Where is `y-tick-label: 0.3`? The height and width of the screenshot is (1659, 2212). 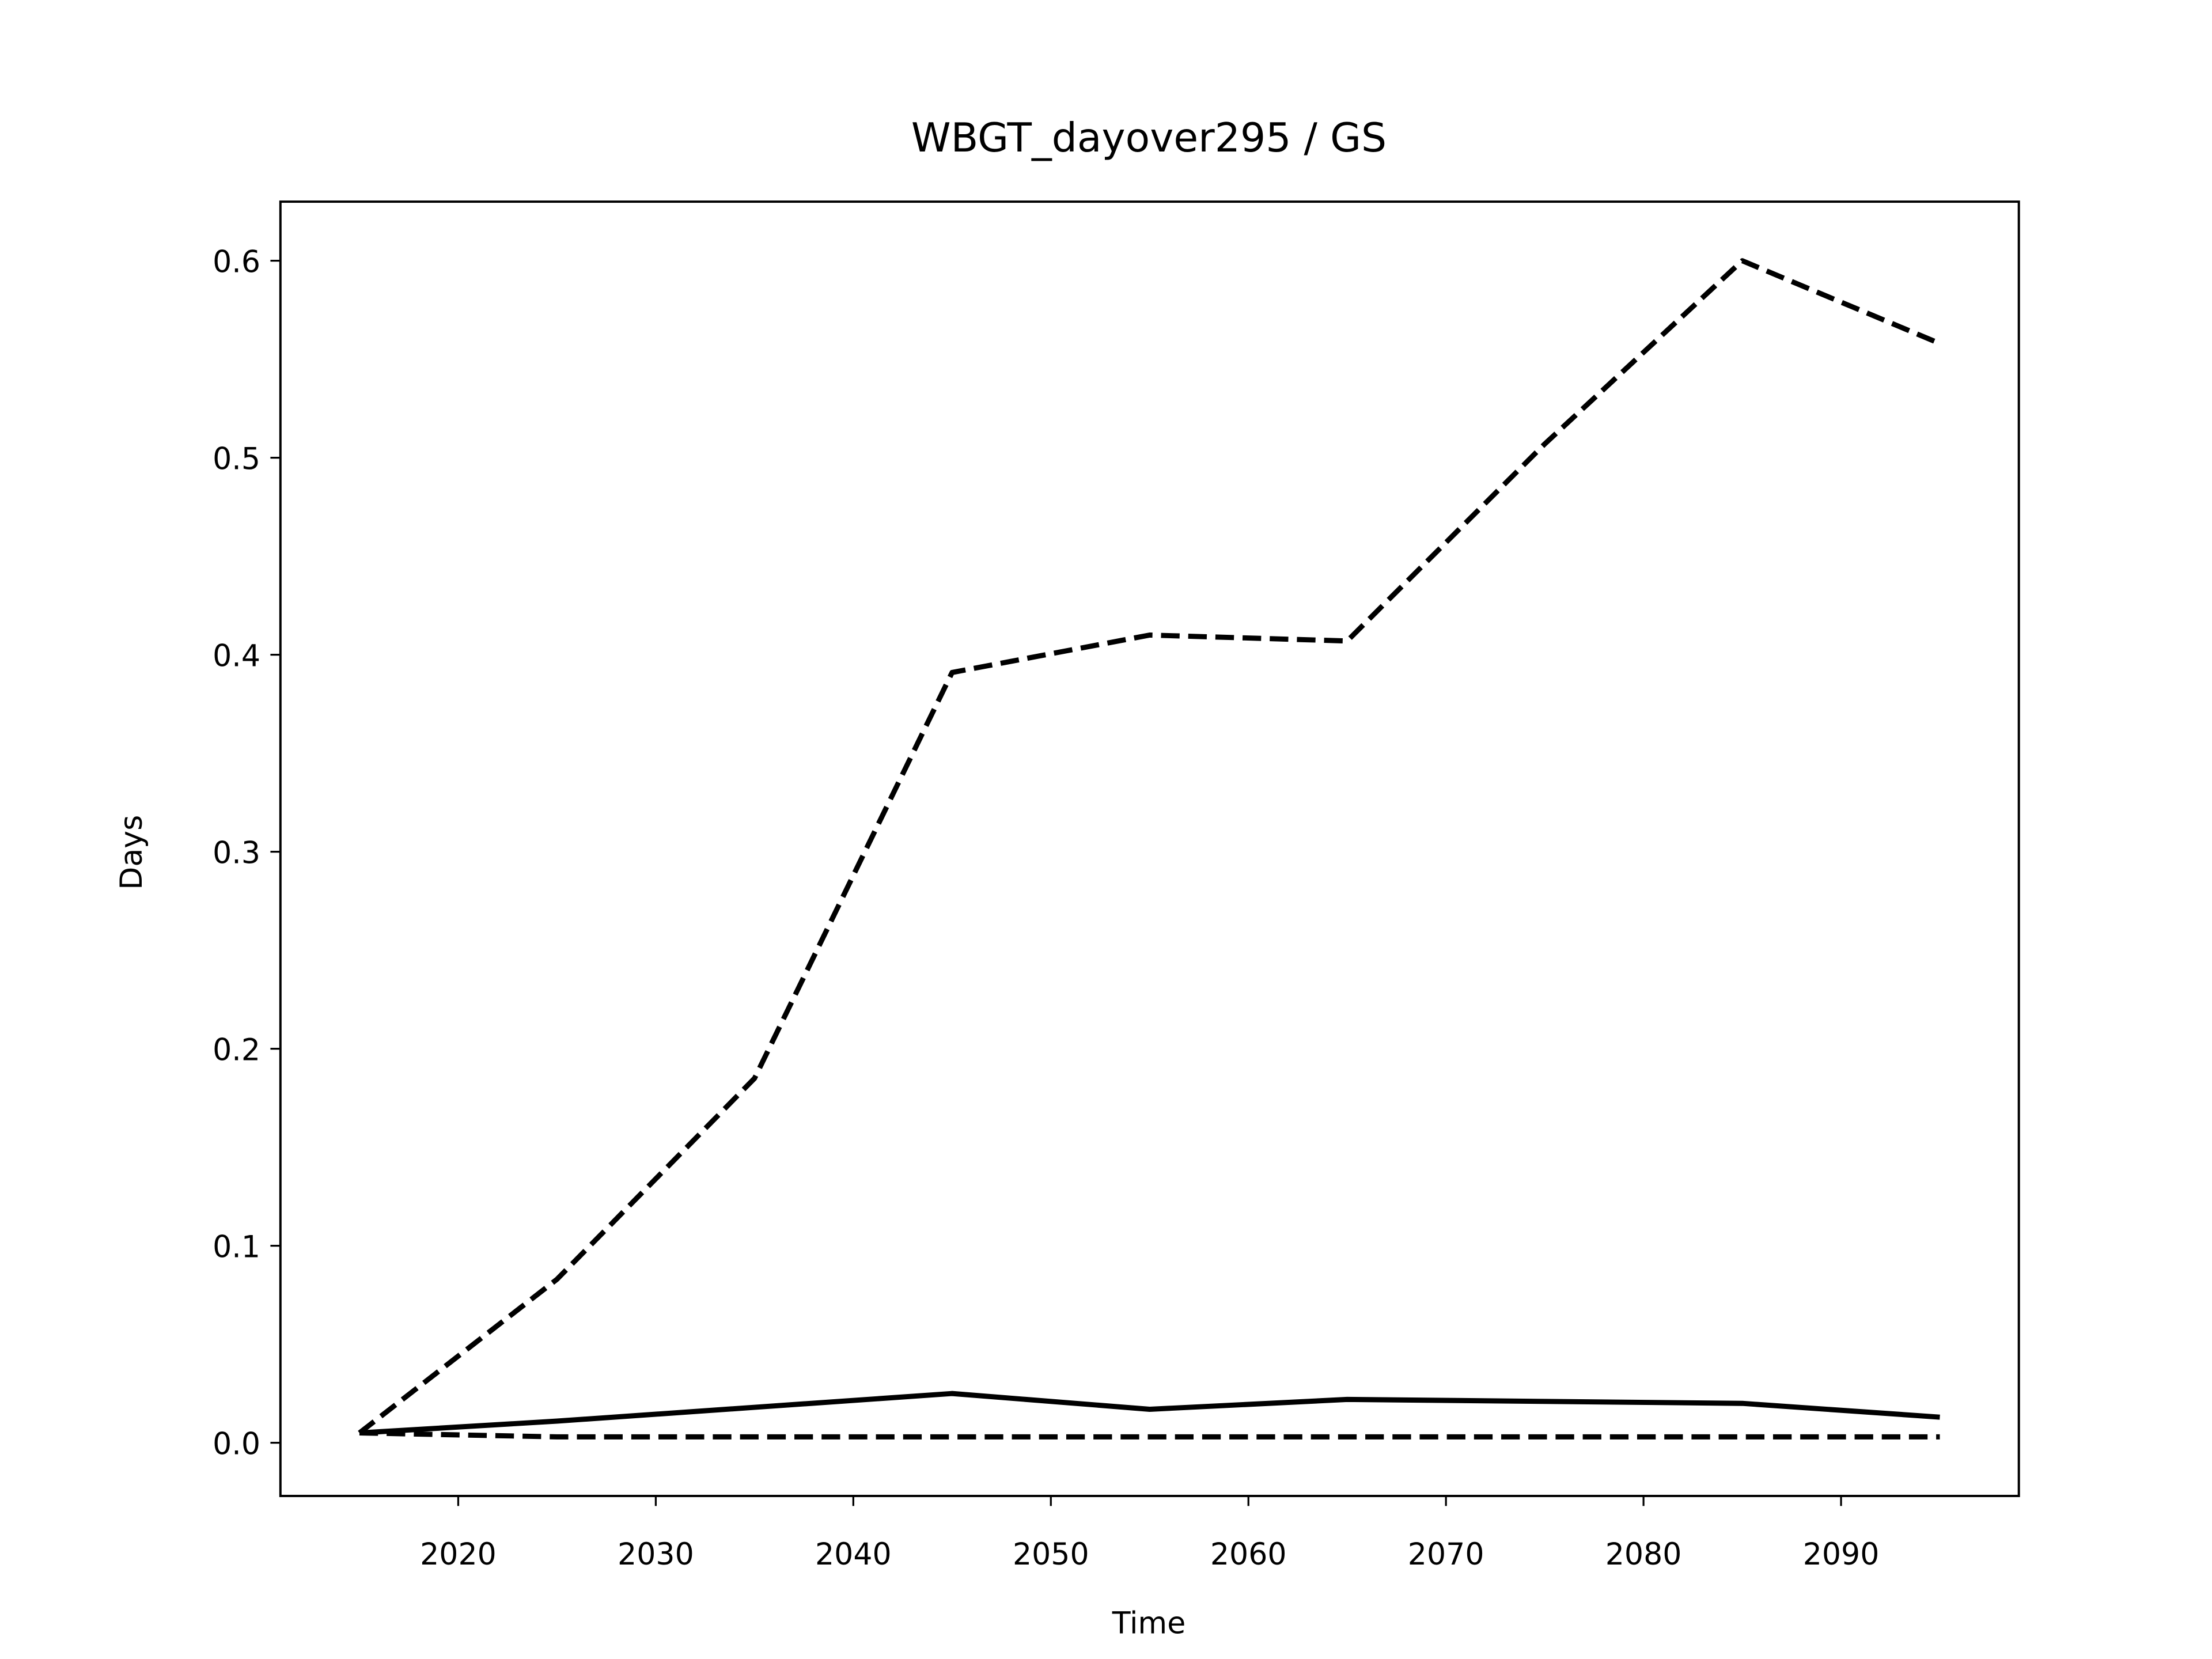 y-tick-label: 0.3 is located at coordinates (236, 853).